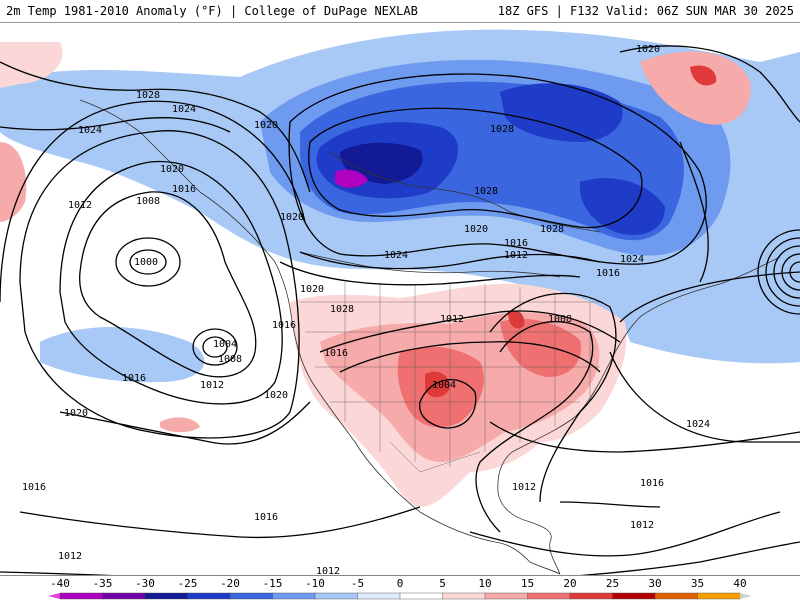 Image resolution: width=800 pixels, height=601 pixels. What do you see at coordinates (230, 583) in the screenshot?
I see `colorbar-tick-label: -20` at bounding box center [230, 583].